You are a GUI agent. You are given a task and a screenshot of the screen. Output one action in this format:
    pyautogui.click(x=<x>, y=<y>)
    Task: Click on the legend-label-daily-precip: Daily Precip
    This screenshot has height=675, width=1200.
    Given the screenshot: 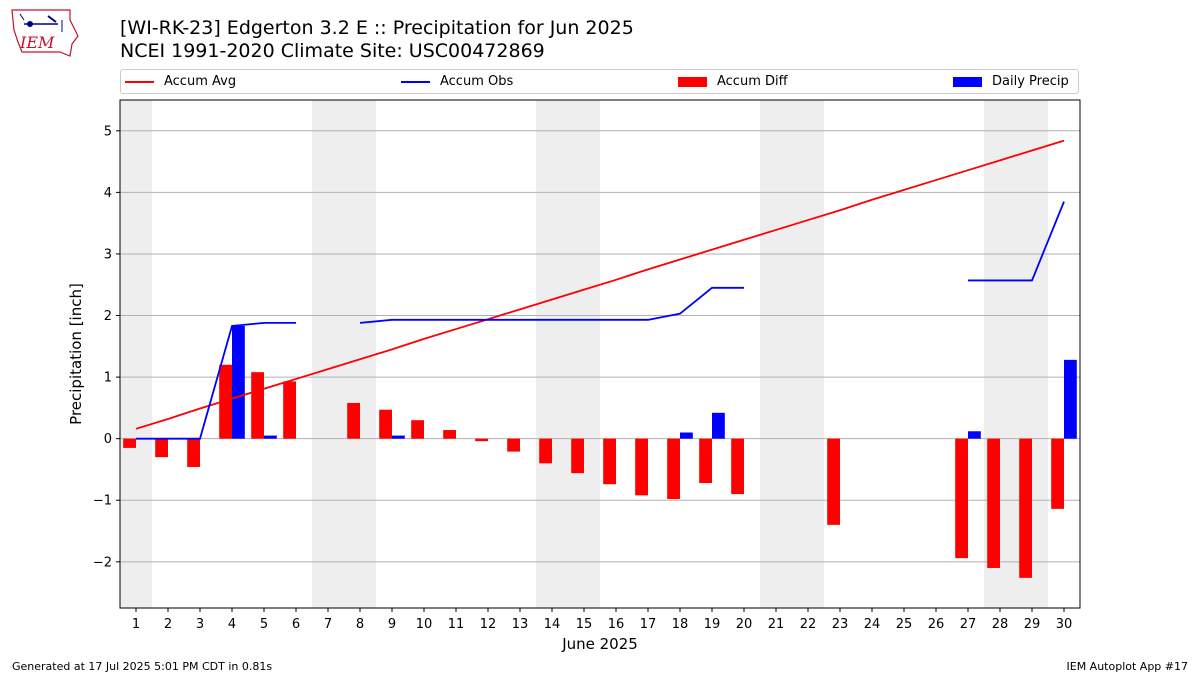 What is the action you would take?
    pyautogui.click(x=1030, y=81)
    